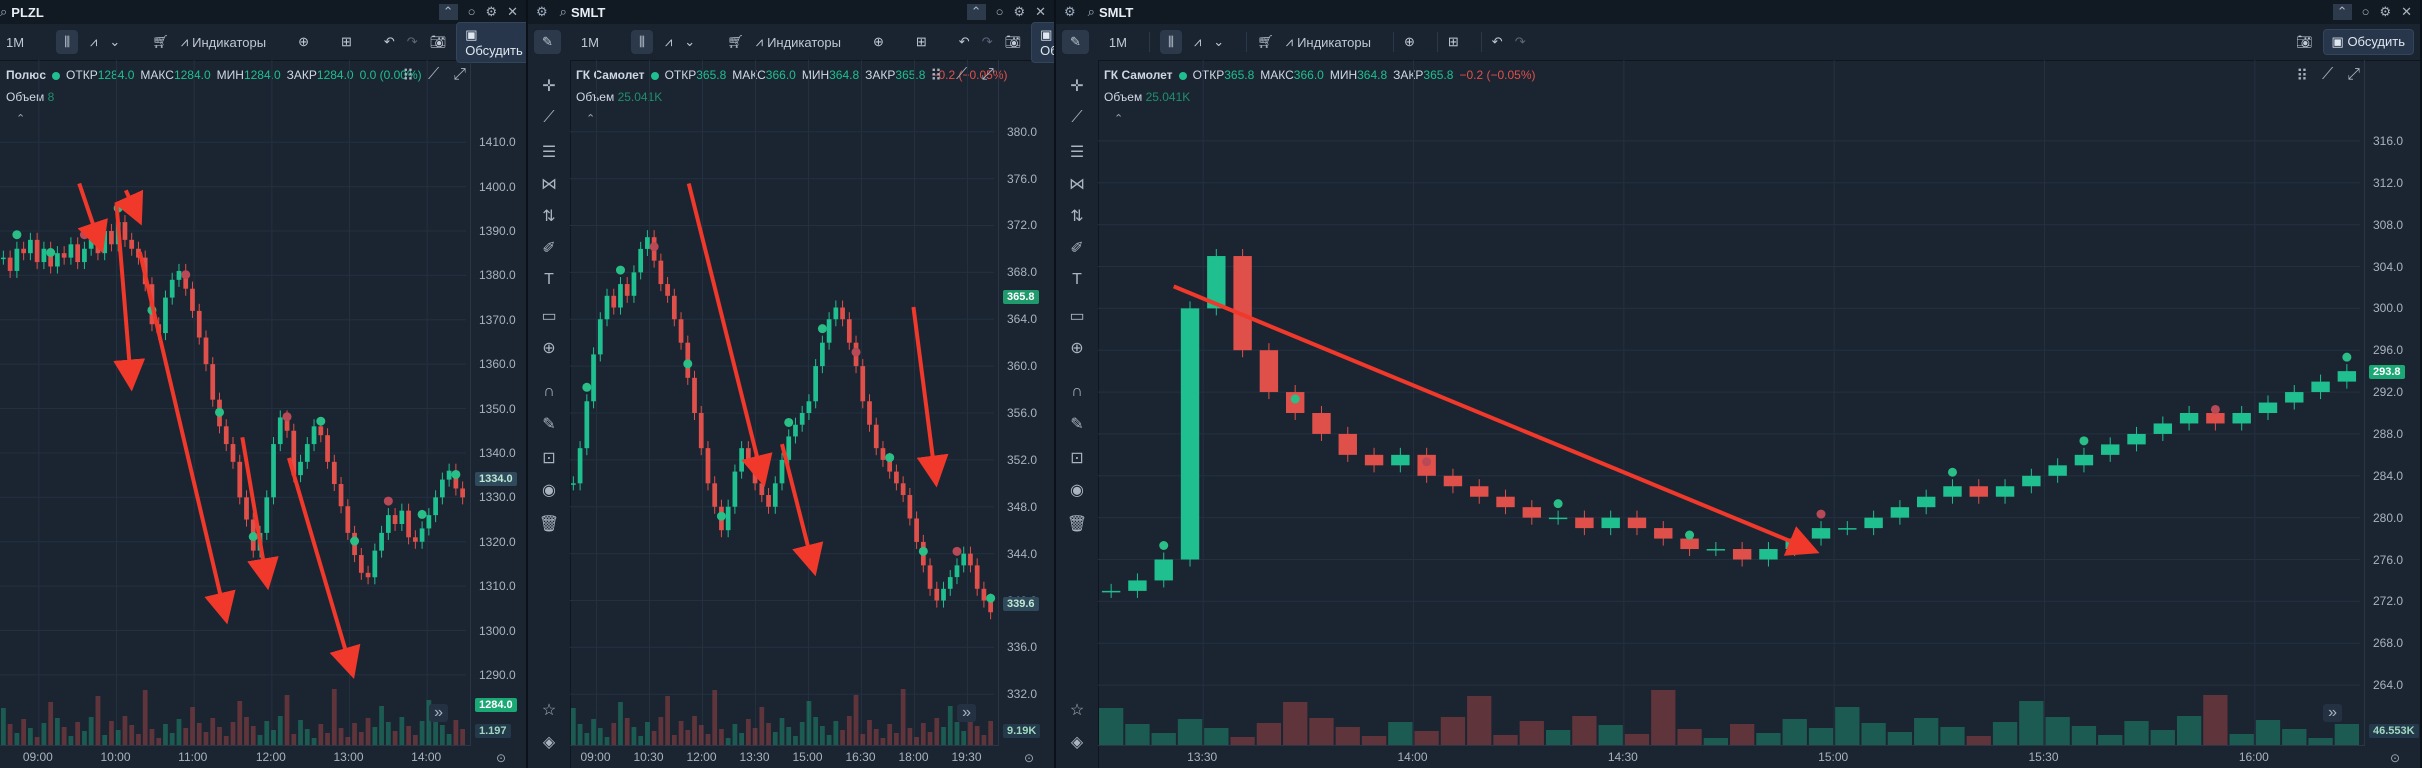 This screenshot has height=768, width=2422. Describe the element at coordinates (641, 42) in the screenshot. I see `chart-type-button: ⫼` at that location.